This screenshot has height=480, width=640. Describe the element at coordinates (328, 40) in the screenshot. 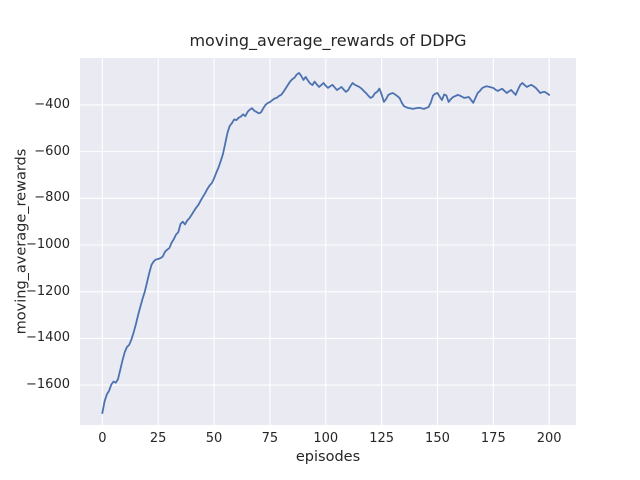

I see `chart-title: moving_average_rewards of DDPG` at that location.